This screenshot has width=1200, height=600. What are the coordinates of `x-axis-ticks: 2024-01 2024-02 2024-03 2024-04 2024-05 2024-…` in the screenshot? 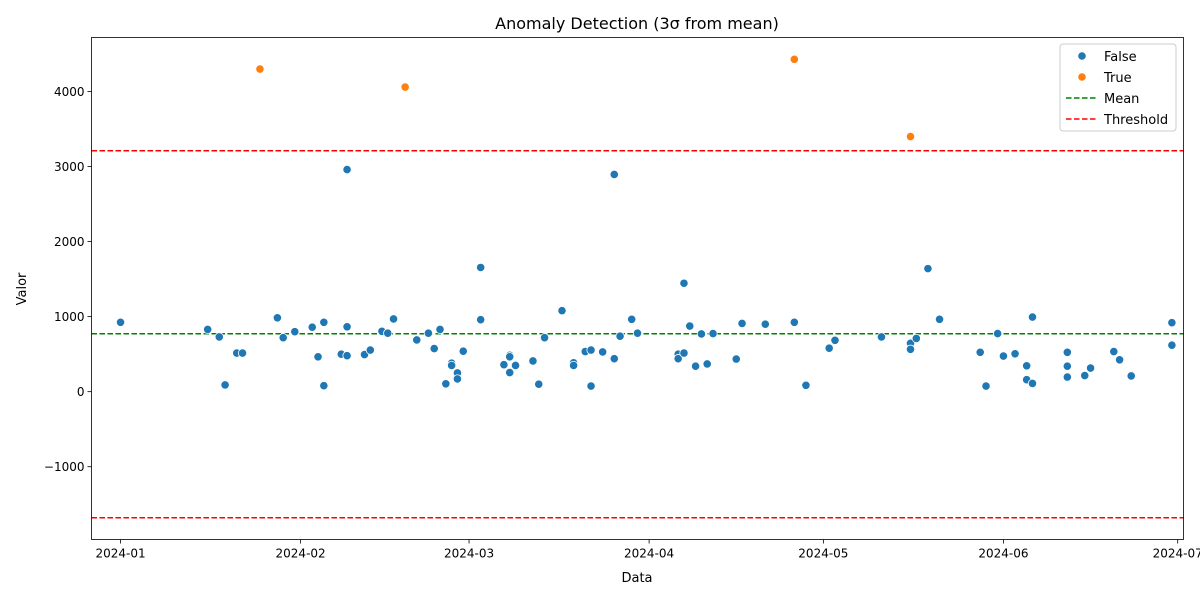 It's located at (647, 550).